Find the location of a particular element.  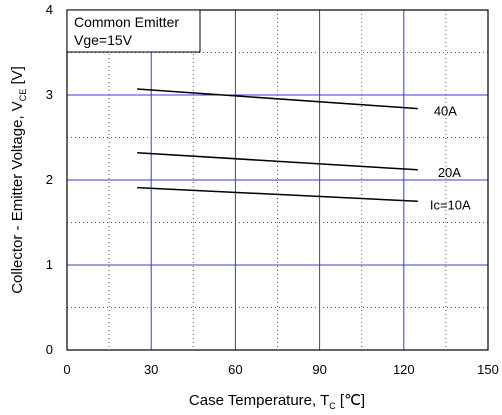

legend-line-2: Vge=15V is located at coordinates (103, 40).